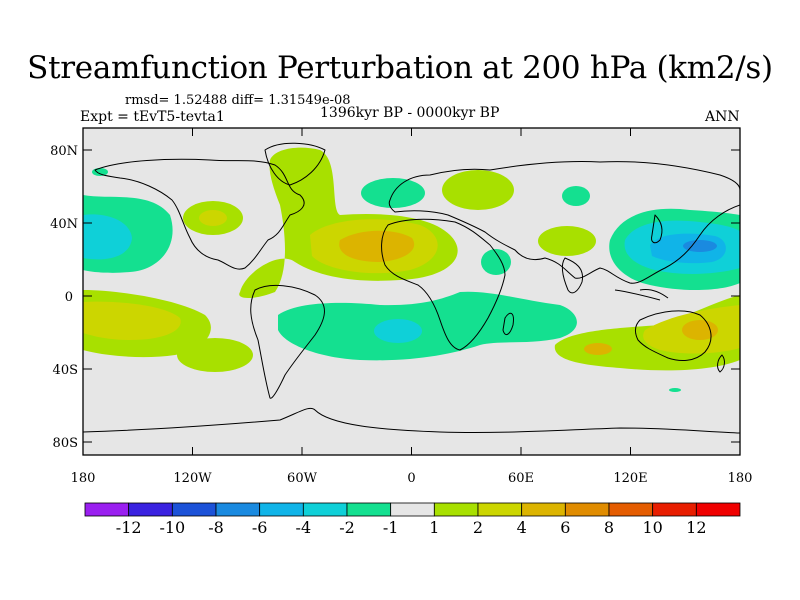 This screenshot has height=600, width=800. I want to click on colorbar-label: 6, so click(565, 527).